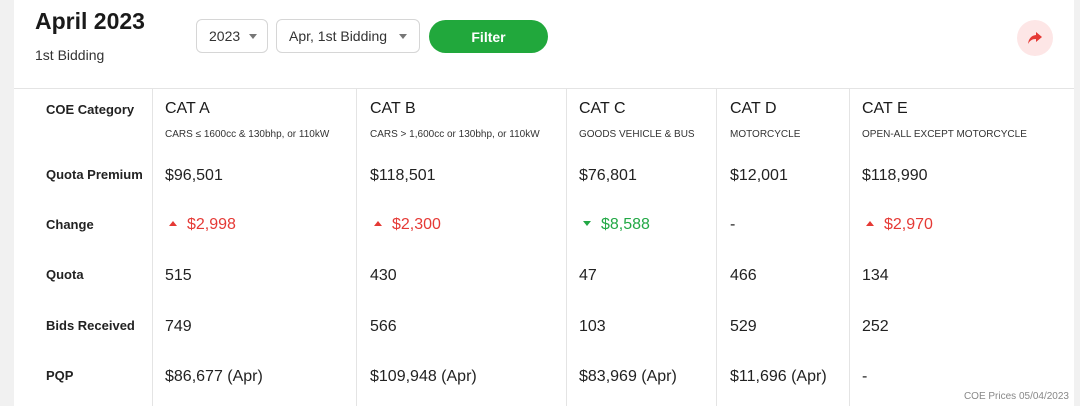 The image size is (1080, 406). I want to click on pqp-value: -, so click(865, 376).